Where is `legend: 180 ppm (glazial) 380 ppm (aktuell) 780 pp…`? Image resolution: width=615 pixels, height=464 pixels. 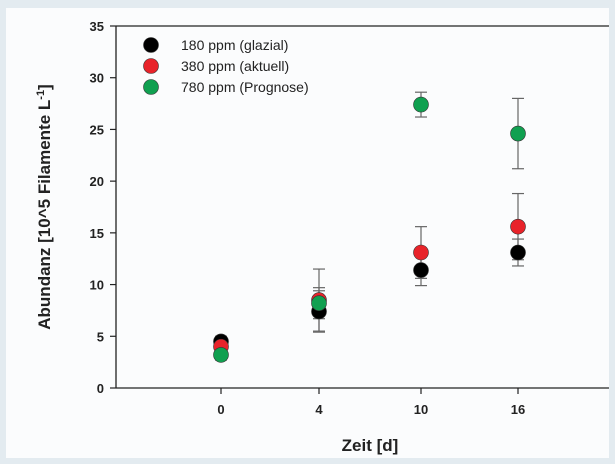 legend: 180 ppm (glazial) 380 ppm (aktuell) 780 pp… is located at coordinates (226, 66).